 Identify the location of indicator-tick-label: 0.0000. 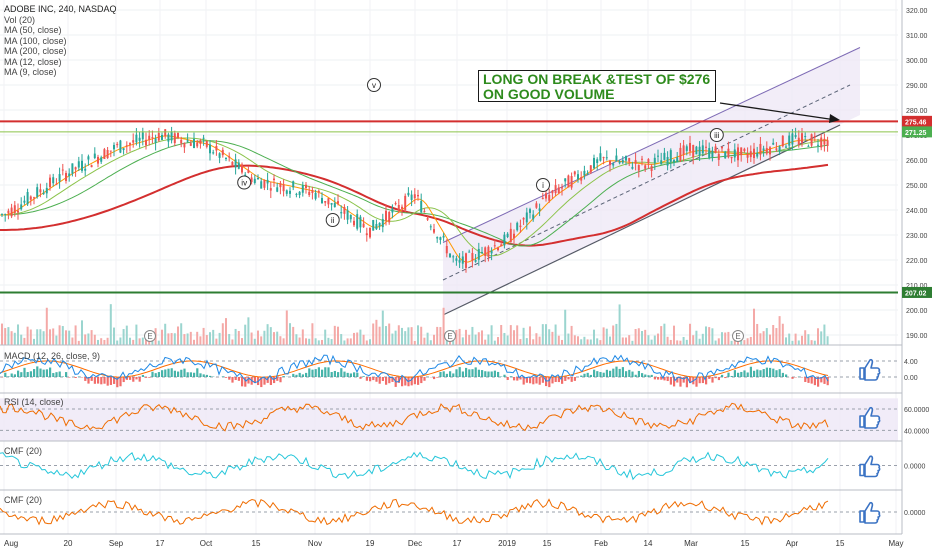
(915, 513).